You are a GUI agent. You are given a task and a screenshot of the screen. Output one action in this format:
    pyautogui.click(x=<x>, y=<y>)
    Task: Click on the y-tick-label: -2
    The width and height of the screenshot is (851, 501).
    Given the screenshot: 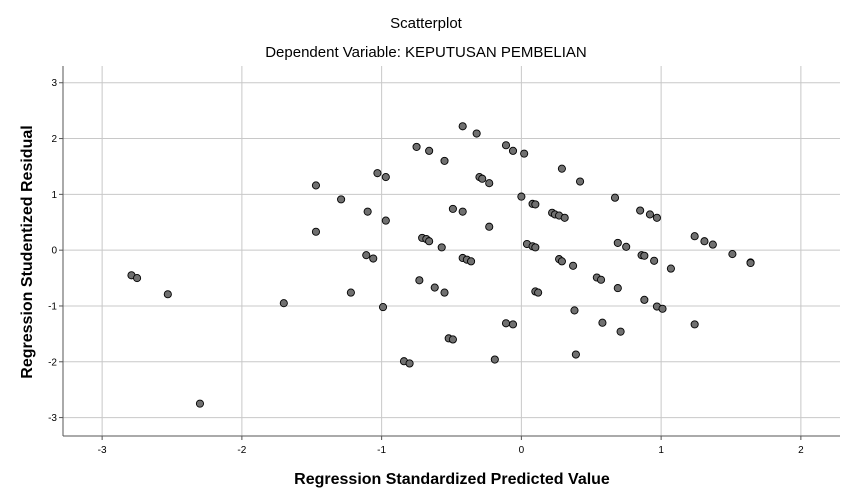 What is the action you would take?
    pyautogui.click(x=52, y=362)
    